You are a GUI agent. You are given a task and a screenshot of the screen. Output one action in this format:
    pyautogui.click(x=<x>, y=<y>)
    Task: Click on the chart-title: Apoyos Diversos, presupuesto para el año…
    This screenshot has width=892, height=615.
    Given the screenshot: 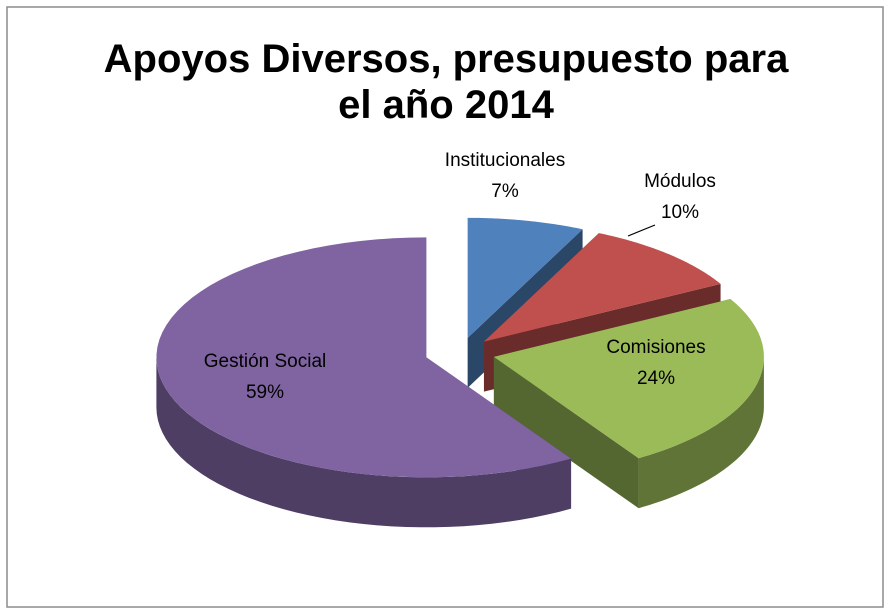 What is the action you would take?
    pyautogui.click(x=446, y=82)
    